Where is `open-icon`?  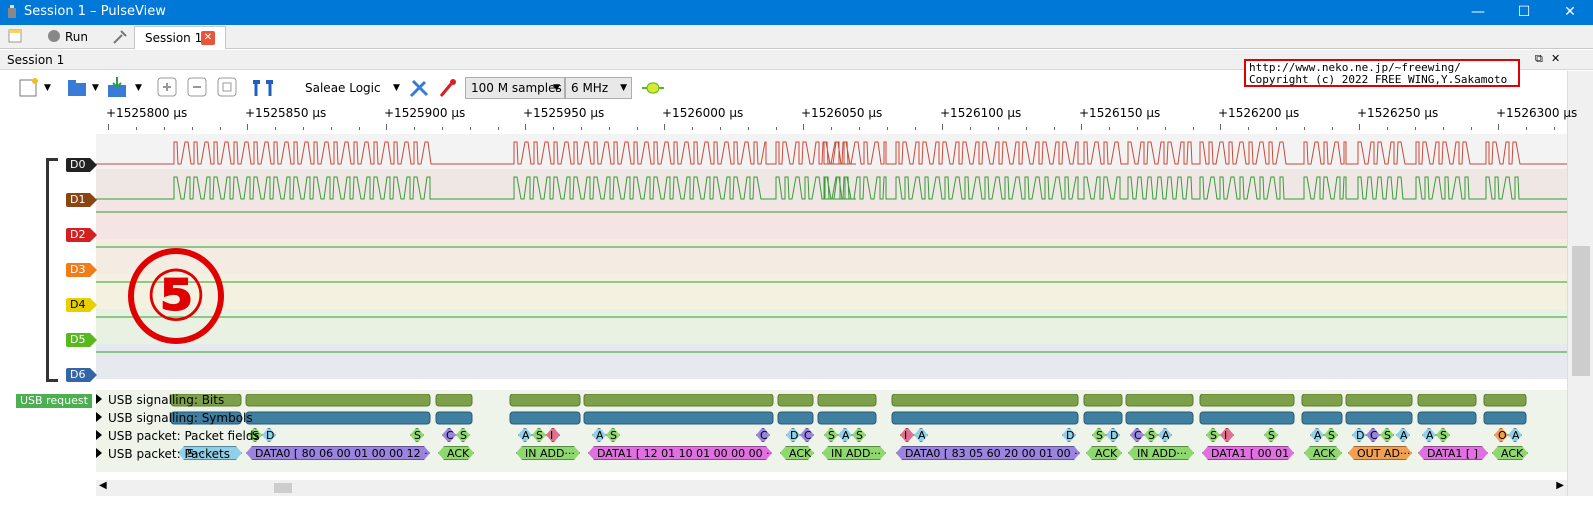
open-icon is located at coordinates (77, 88).